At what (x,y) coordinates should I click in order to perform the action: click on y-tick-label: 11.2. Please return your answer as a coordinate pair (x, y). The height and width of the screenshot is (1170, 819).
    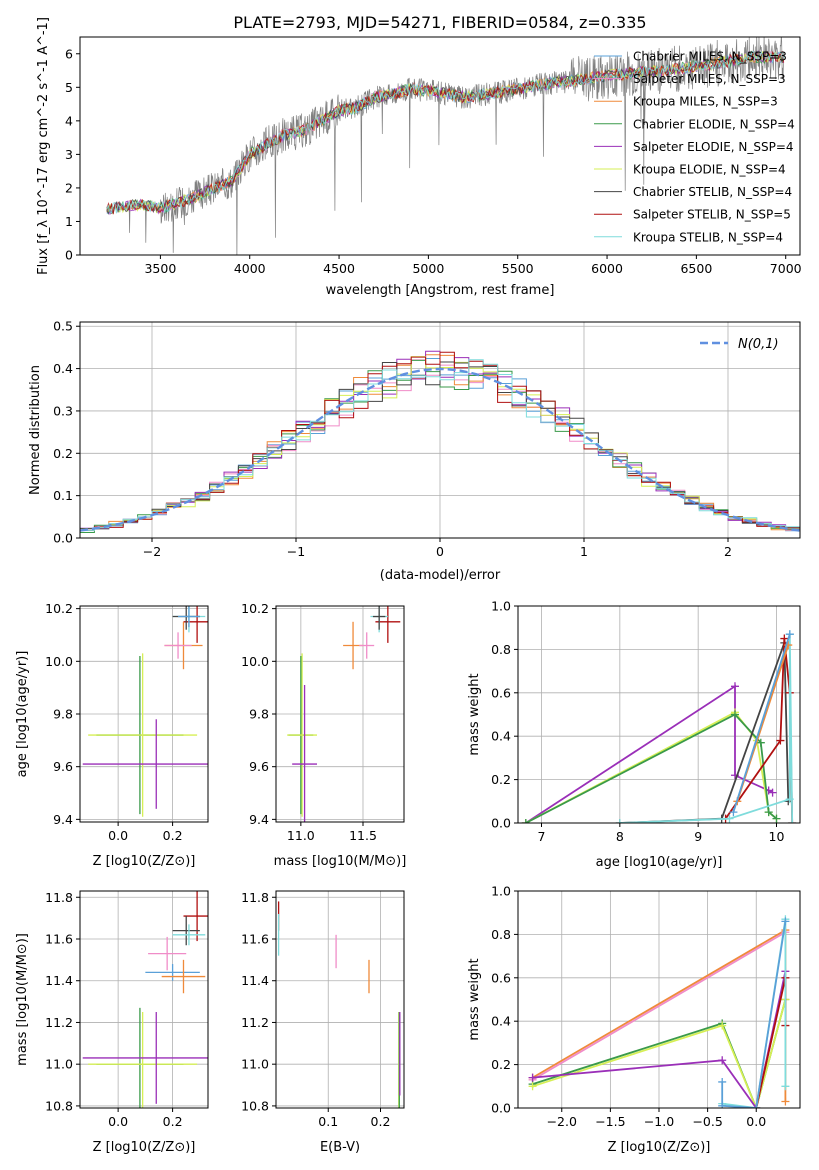
    Looking at the image, I should click on (255, 1022).